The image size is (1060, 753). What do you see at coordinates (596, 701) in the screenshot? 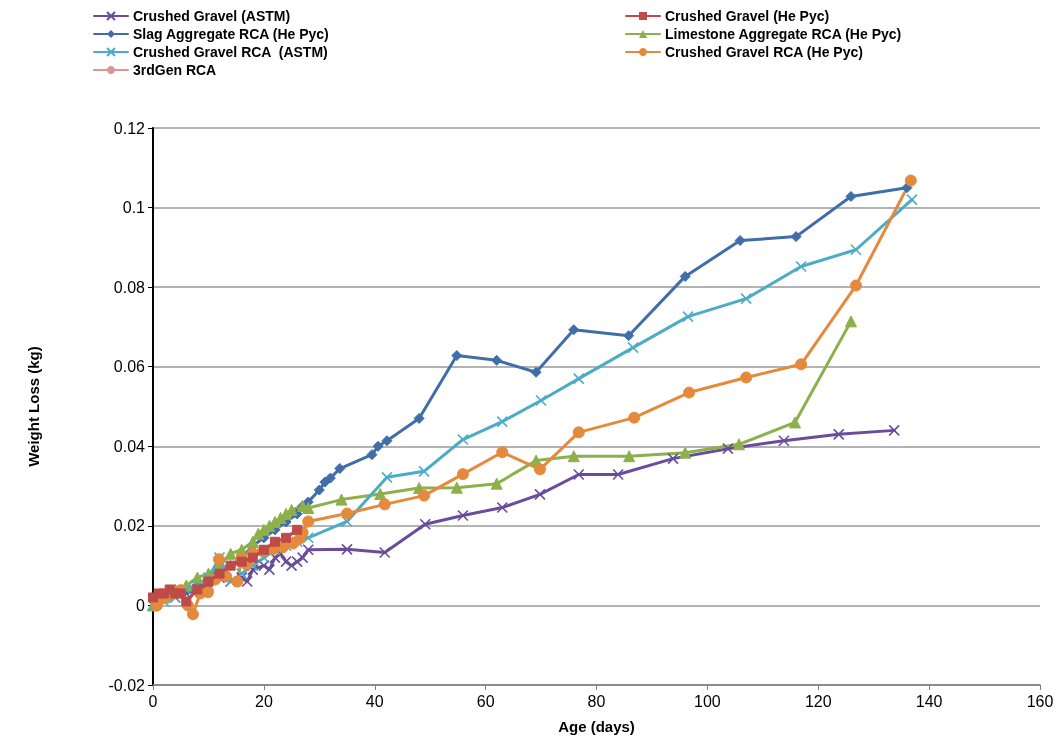
I see `x-tick-label: 80` at bounding box center [596, 701].